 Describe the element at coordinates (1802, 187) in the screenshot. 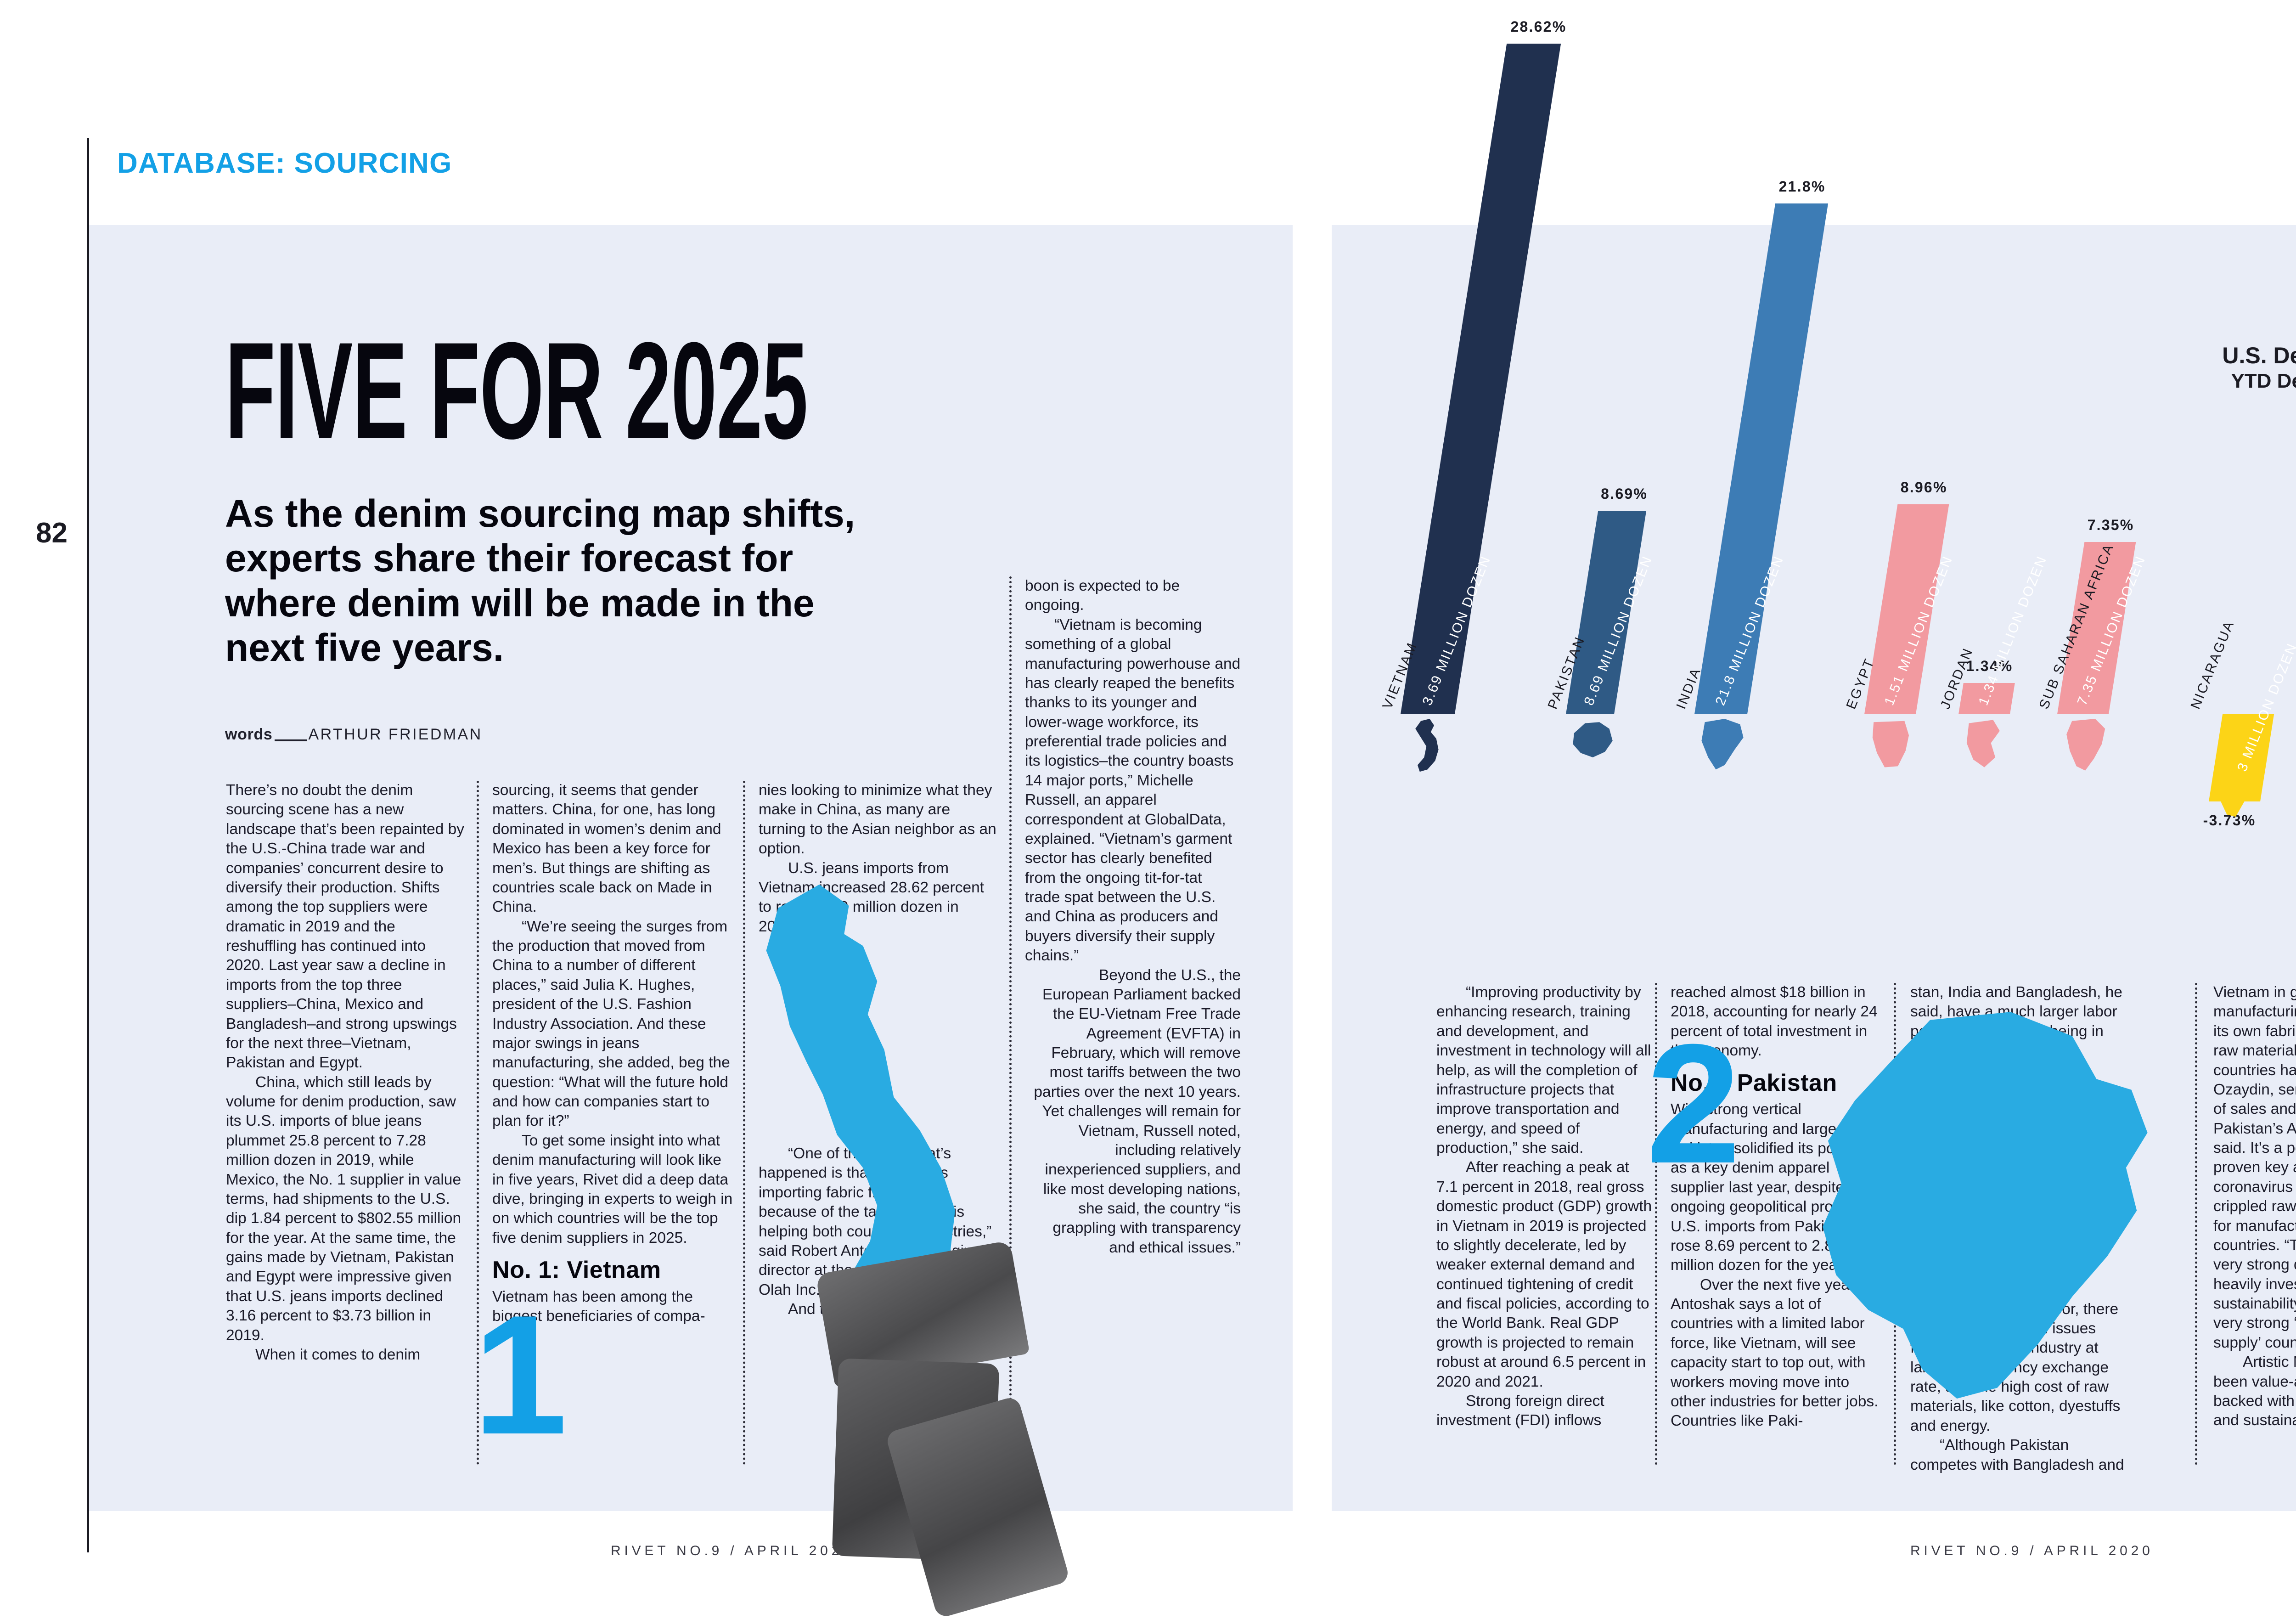

I see `chart-value-label: 21.8%` at that location.